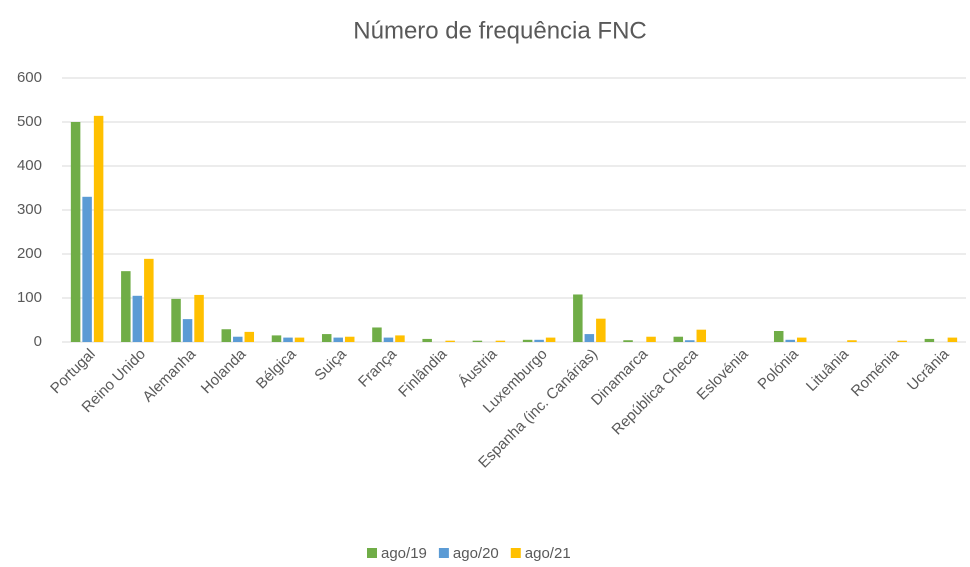  I want to click on x-tick-label: Roménia, so click(875, 372).